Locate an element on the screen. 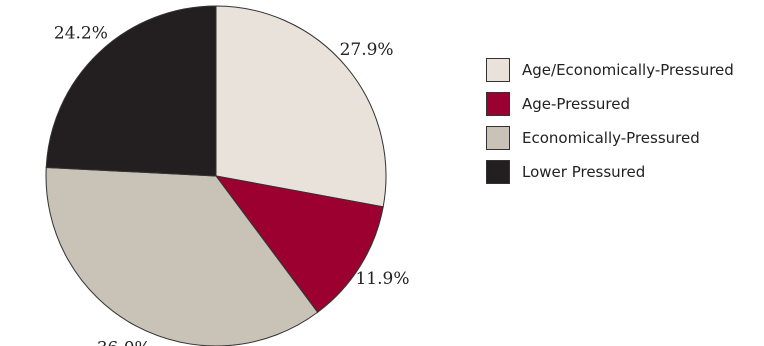  pie-slice-age-economically-pressured is located at coordinates (301, 106).